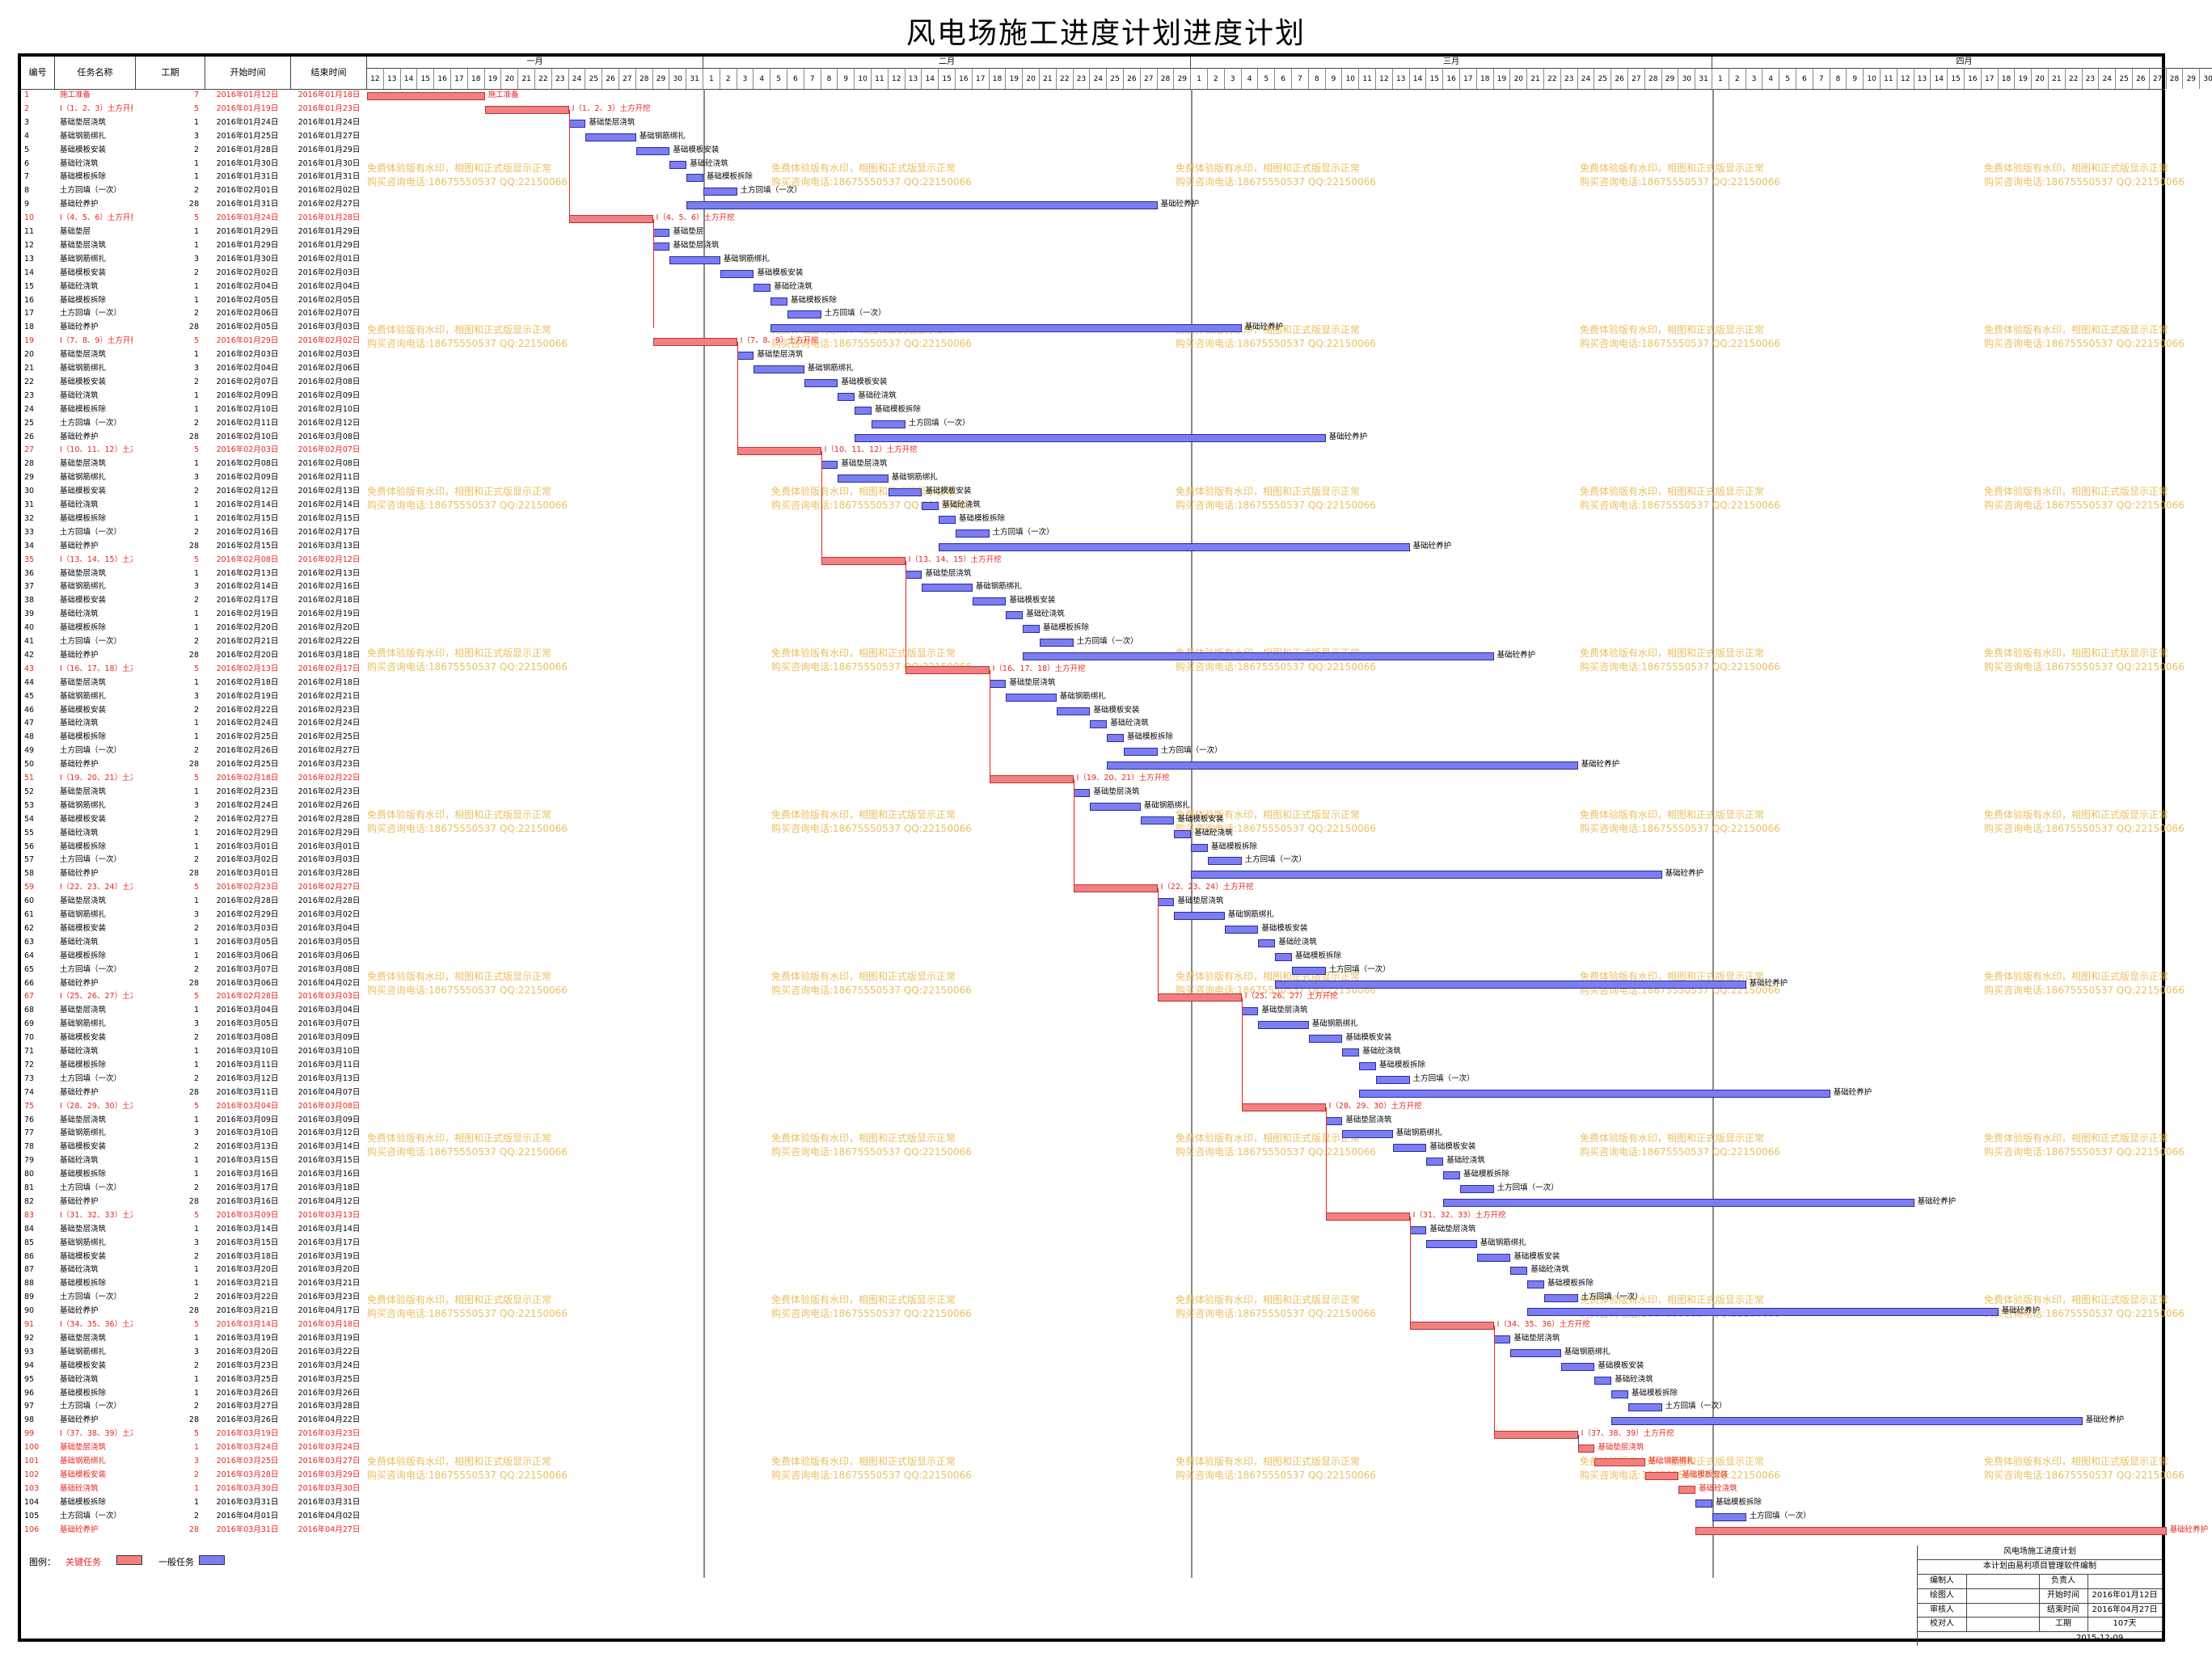 The height and width of the screenshot is (1666, 2212). I want to click on task-row: 78 基础模板安装 2 2016年03月13日 2016年03月14日, so click(194, 1147).